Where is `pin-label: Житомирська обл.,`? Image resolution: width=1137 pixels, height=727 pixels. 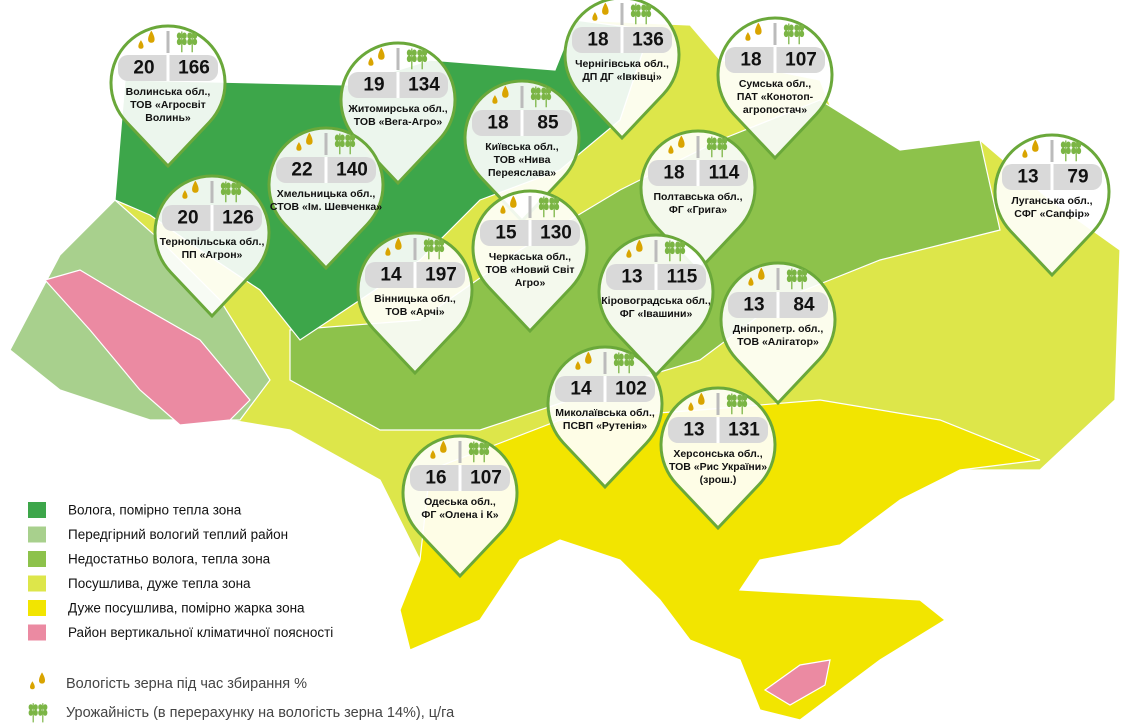
pin-label: Житомирська обл., is located at coordinates (397, 109).